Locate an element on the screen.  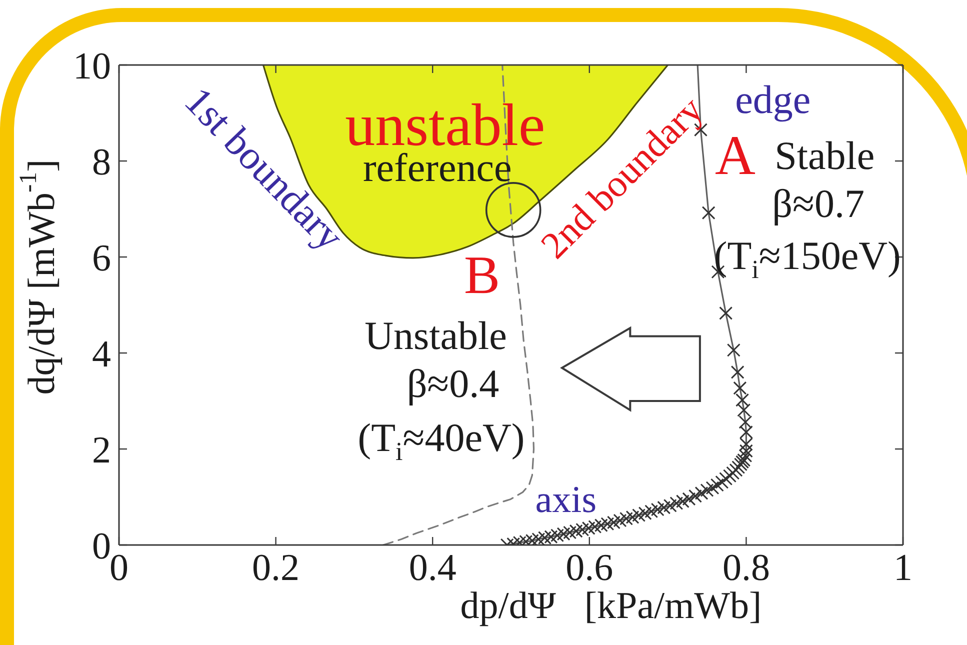
x-tick-label: 0.2 is located at coordinates (276, 567).